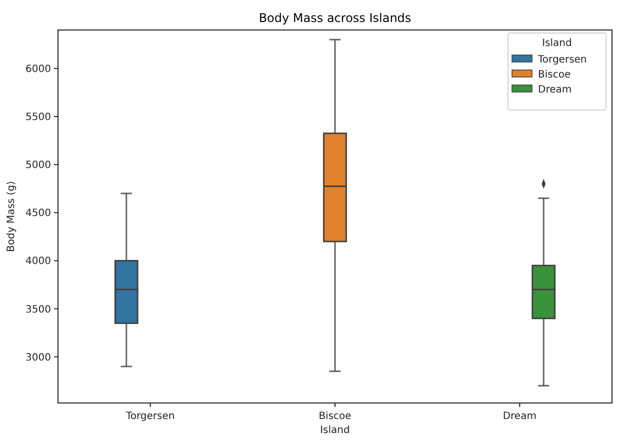 This screenshot has height=441, width=618. What do you see at coordinates (38, 310) in the screenshot?
I see `y-tick-label: 3500` at bounding box center [38, 310].